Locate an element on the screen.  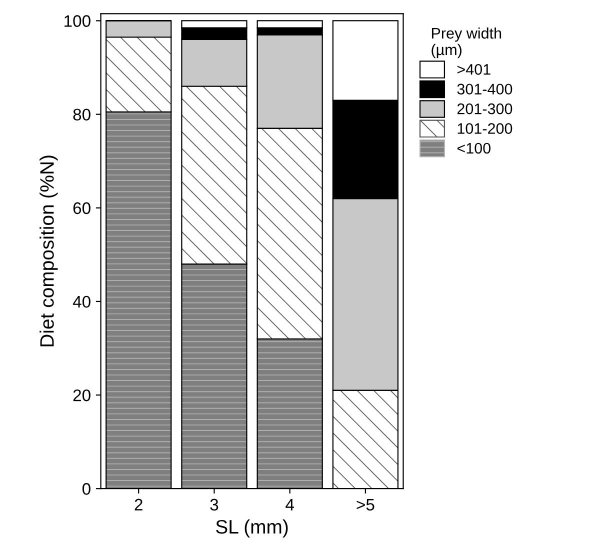
y-tick-label: 60 is located at coordinates (81, 208).